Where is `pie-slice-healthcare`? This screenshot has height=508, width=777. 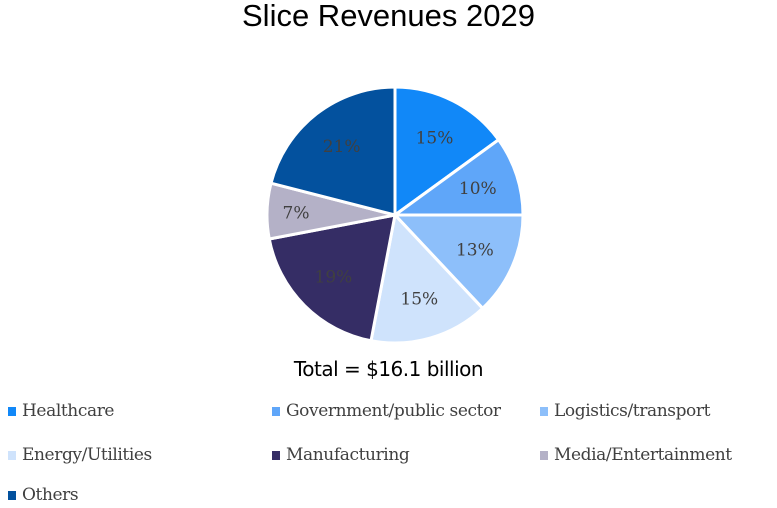
pie-slice-healthcare is located at coordinates (447, 151).